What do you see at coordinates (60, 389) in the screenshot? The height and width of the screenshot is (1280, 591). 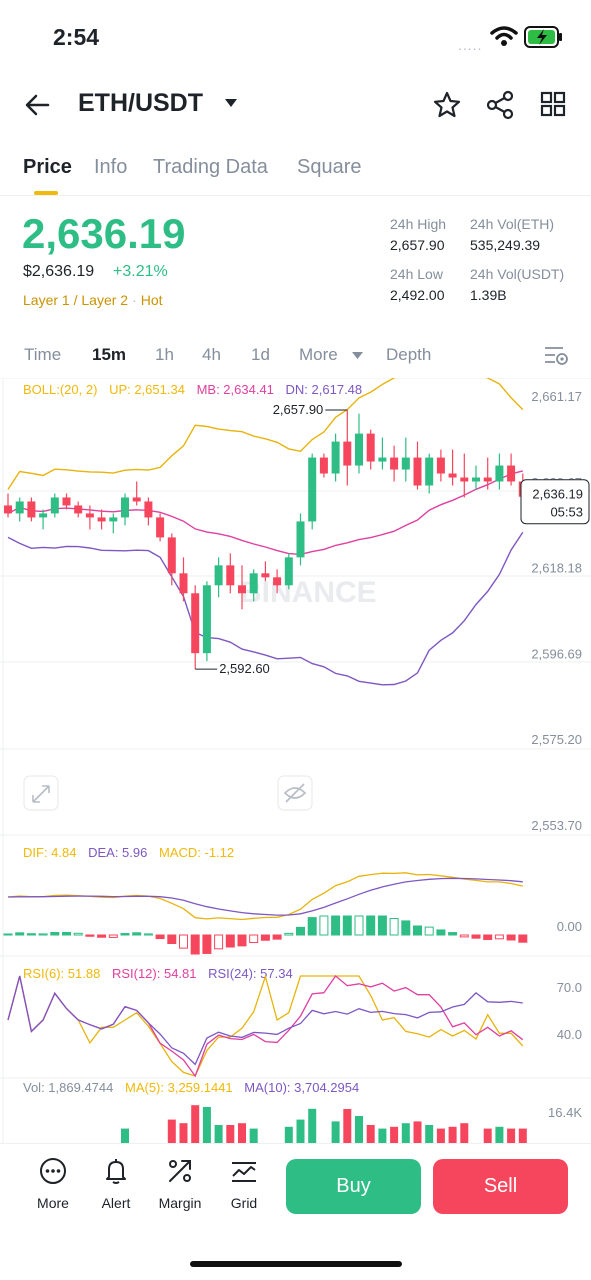 I see `boll-params: BOLL:(20, 2)` at bounding box center [60, 389].